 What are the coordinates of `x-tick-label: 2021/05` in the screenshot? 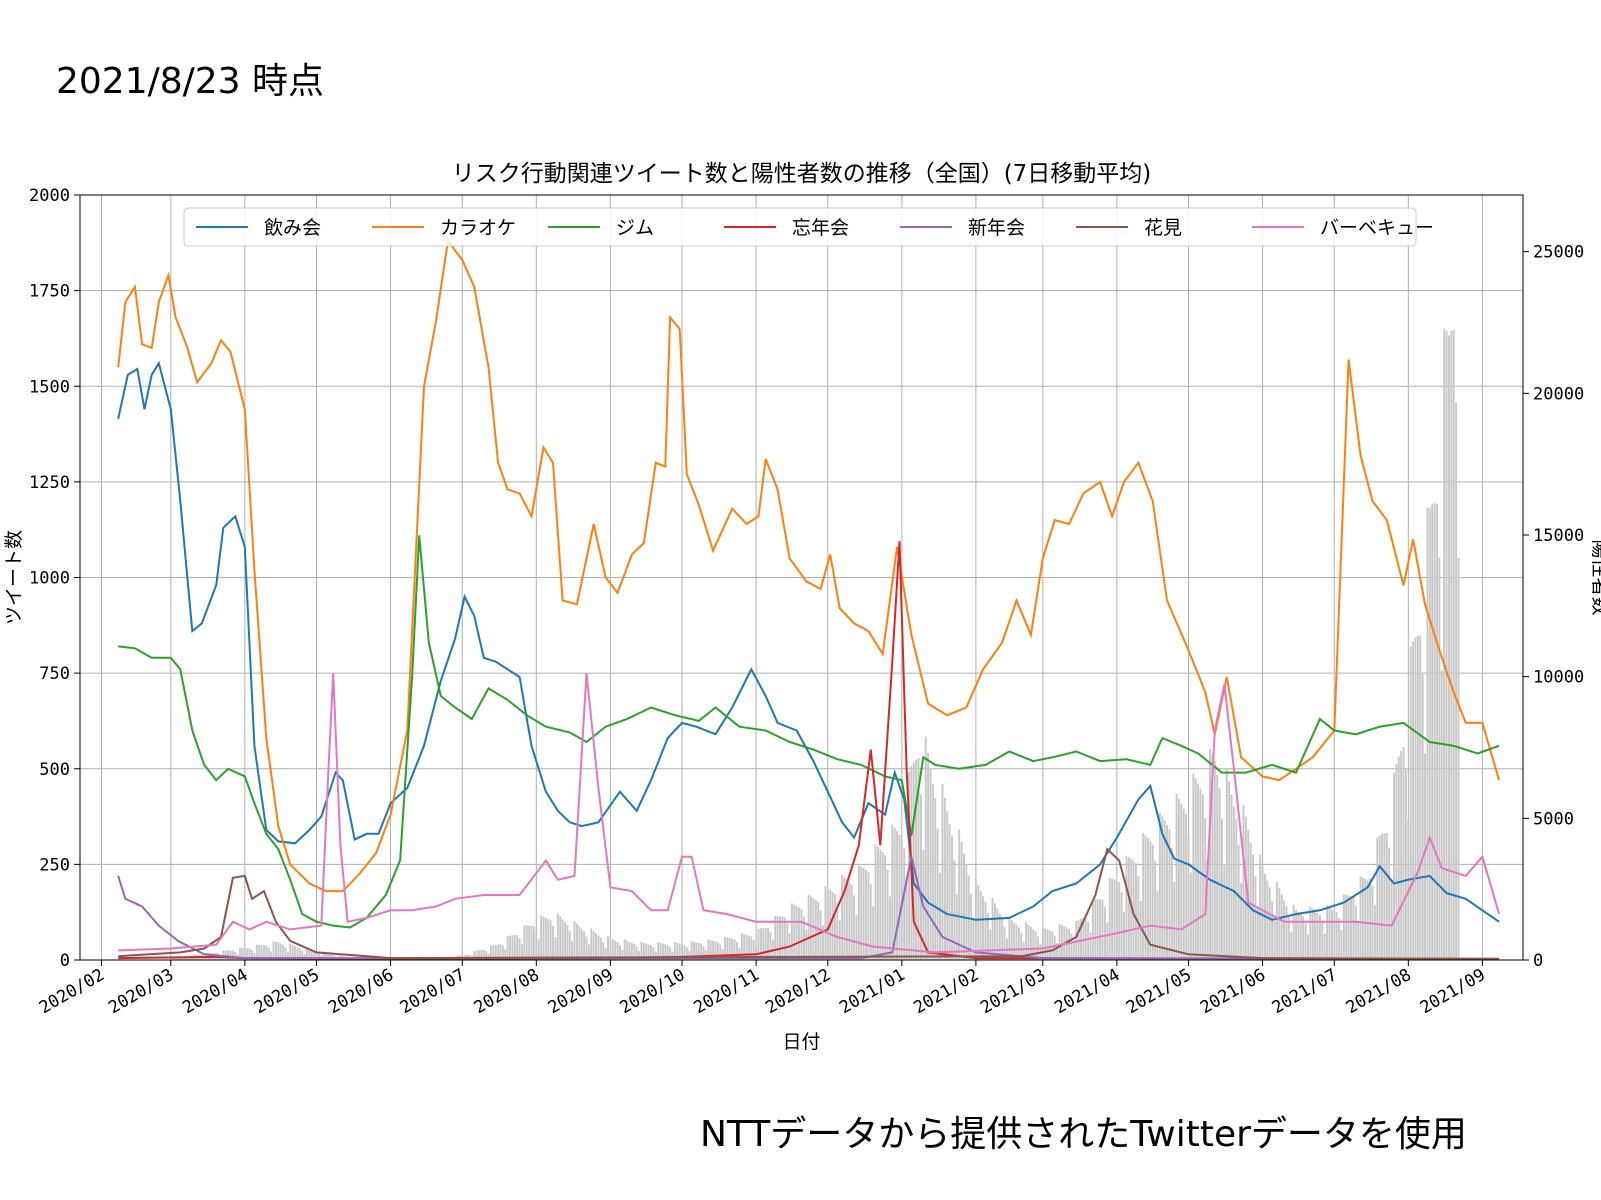 It's located at (1159, 991).